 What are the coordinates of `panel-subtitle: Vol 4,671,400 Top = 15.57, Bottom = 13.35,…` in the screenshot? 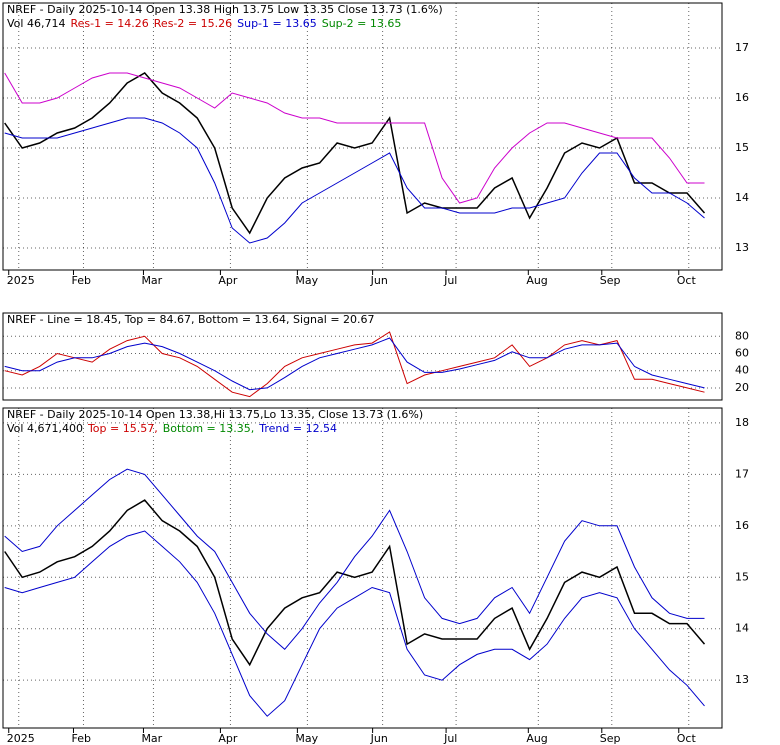 It's located at (172, 428).